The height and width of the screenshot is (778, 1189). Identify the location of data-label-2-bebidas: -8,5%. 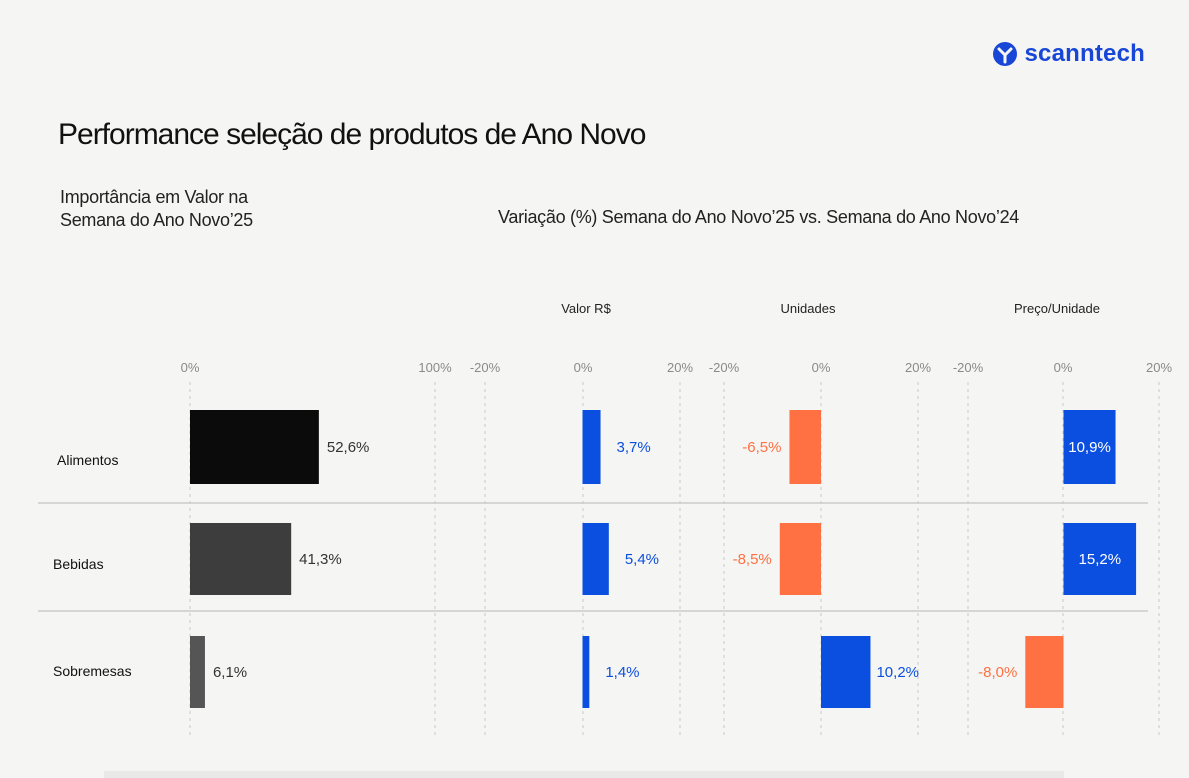
(752, 559).